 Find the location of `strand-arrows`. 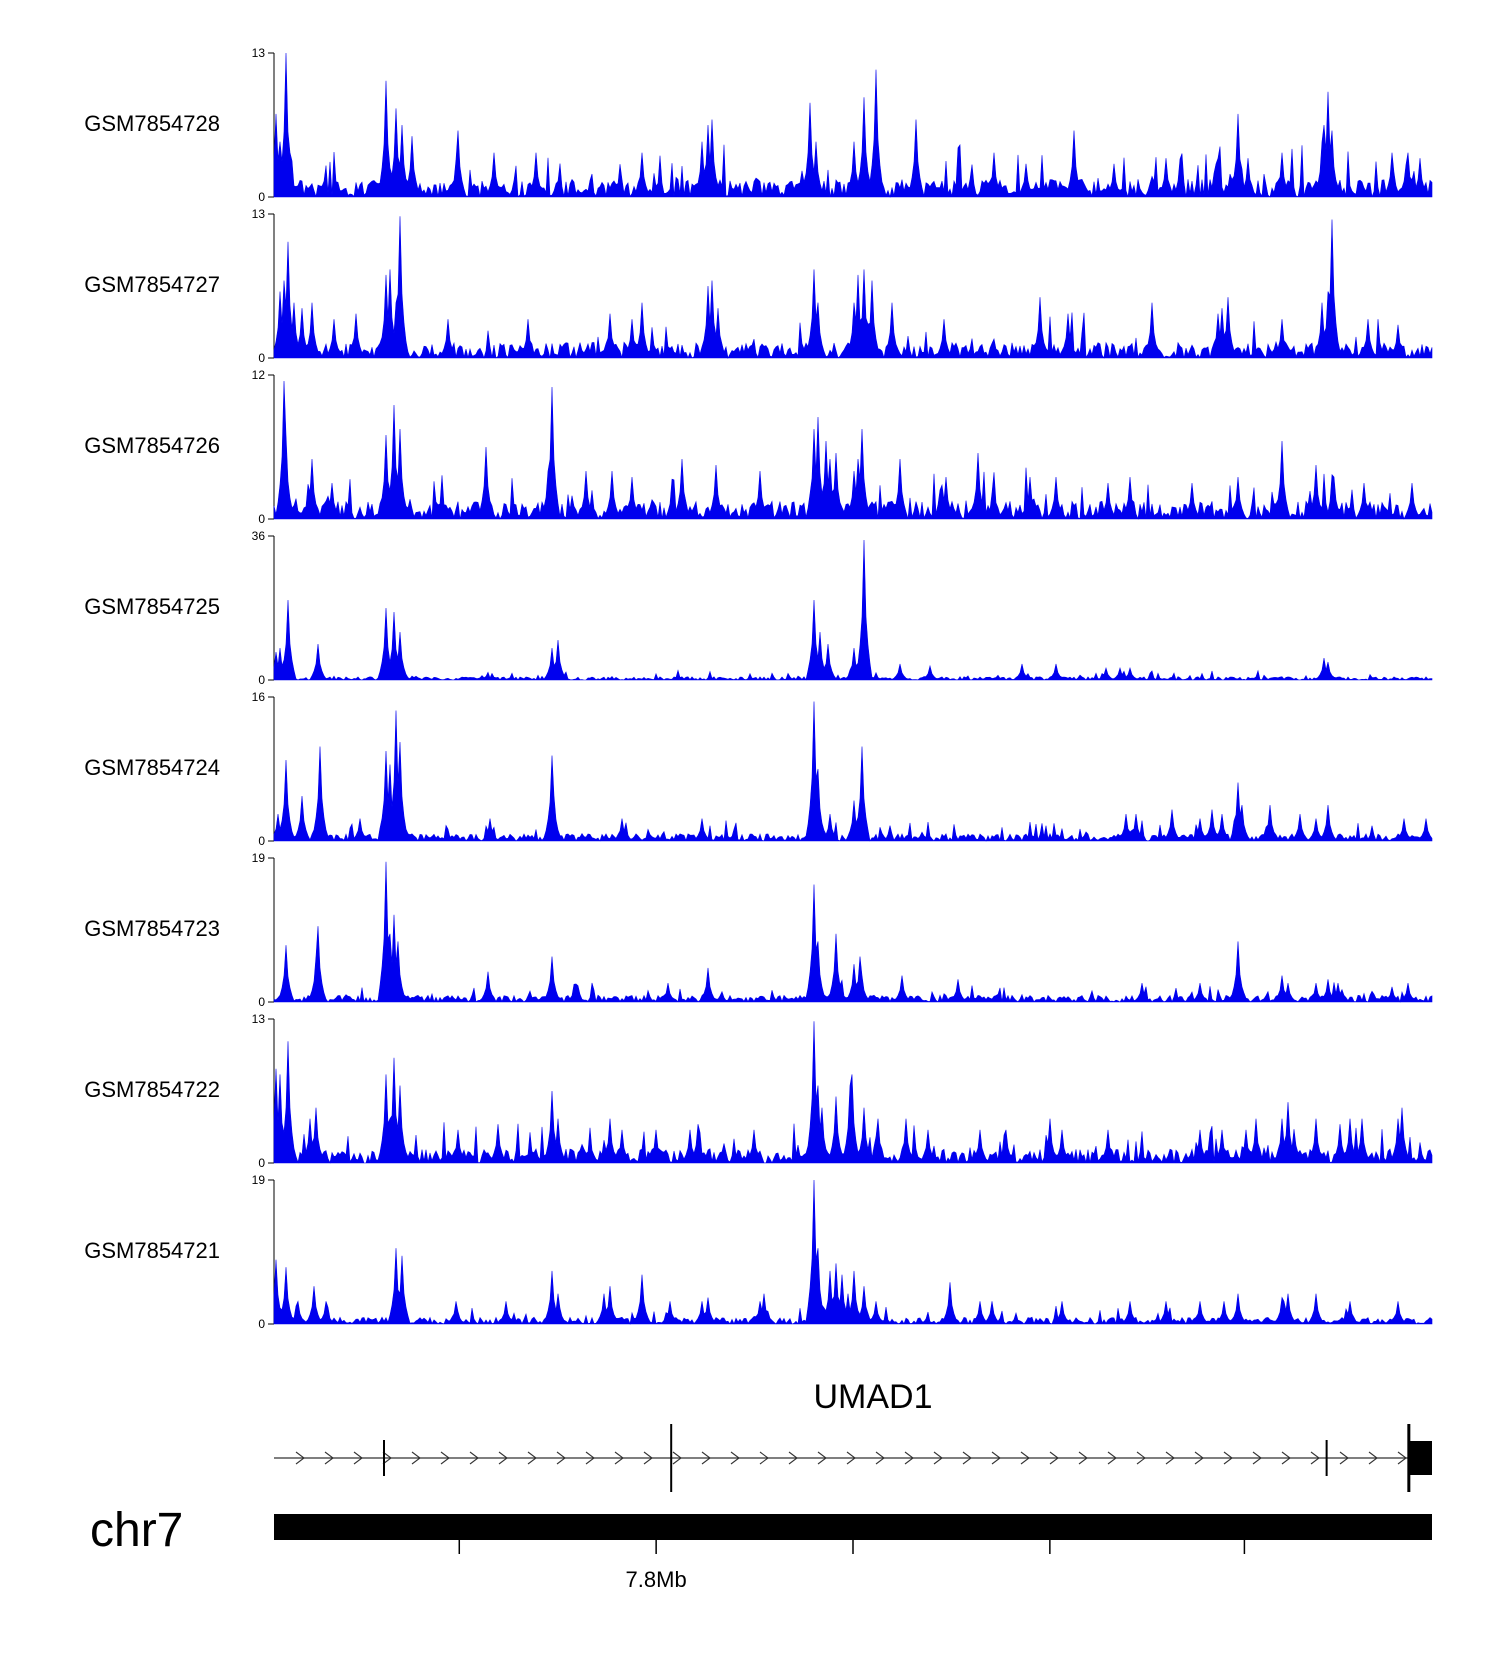

strand-arrows is located at coordinates (851, 1458).